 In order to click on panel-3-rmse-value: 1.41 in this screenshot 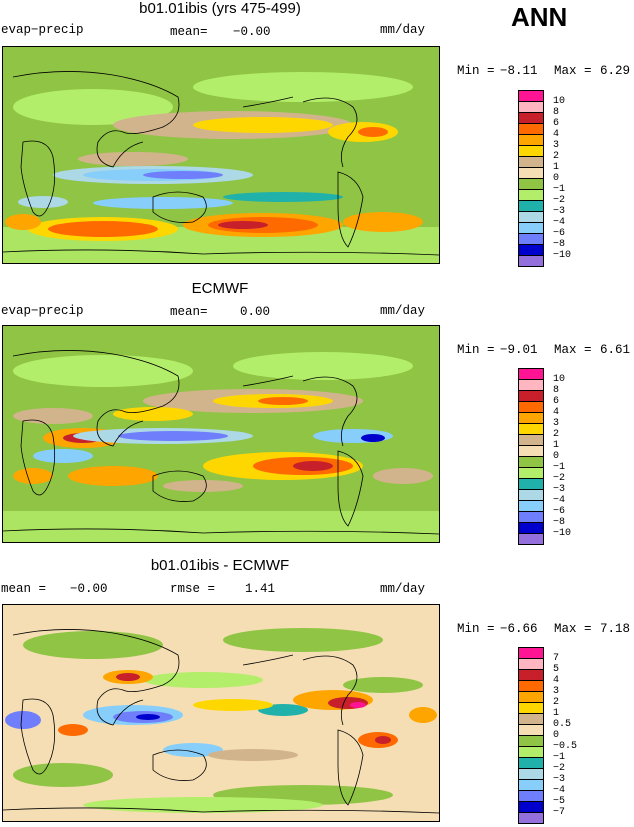, I will do `click(260, 589)`.